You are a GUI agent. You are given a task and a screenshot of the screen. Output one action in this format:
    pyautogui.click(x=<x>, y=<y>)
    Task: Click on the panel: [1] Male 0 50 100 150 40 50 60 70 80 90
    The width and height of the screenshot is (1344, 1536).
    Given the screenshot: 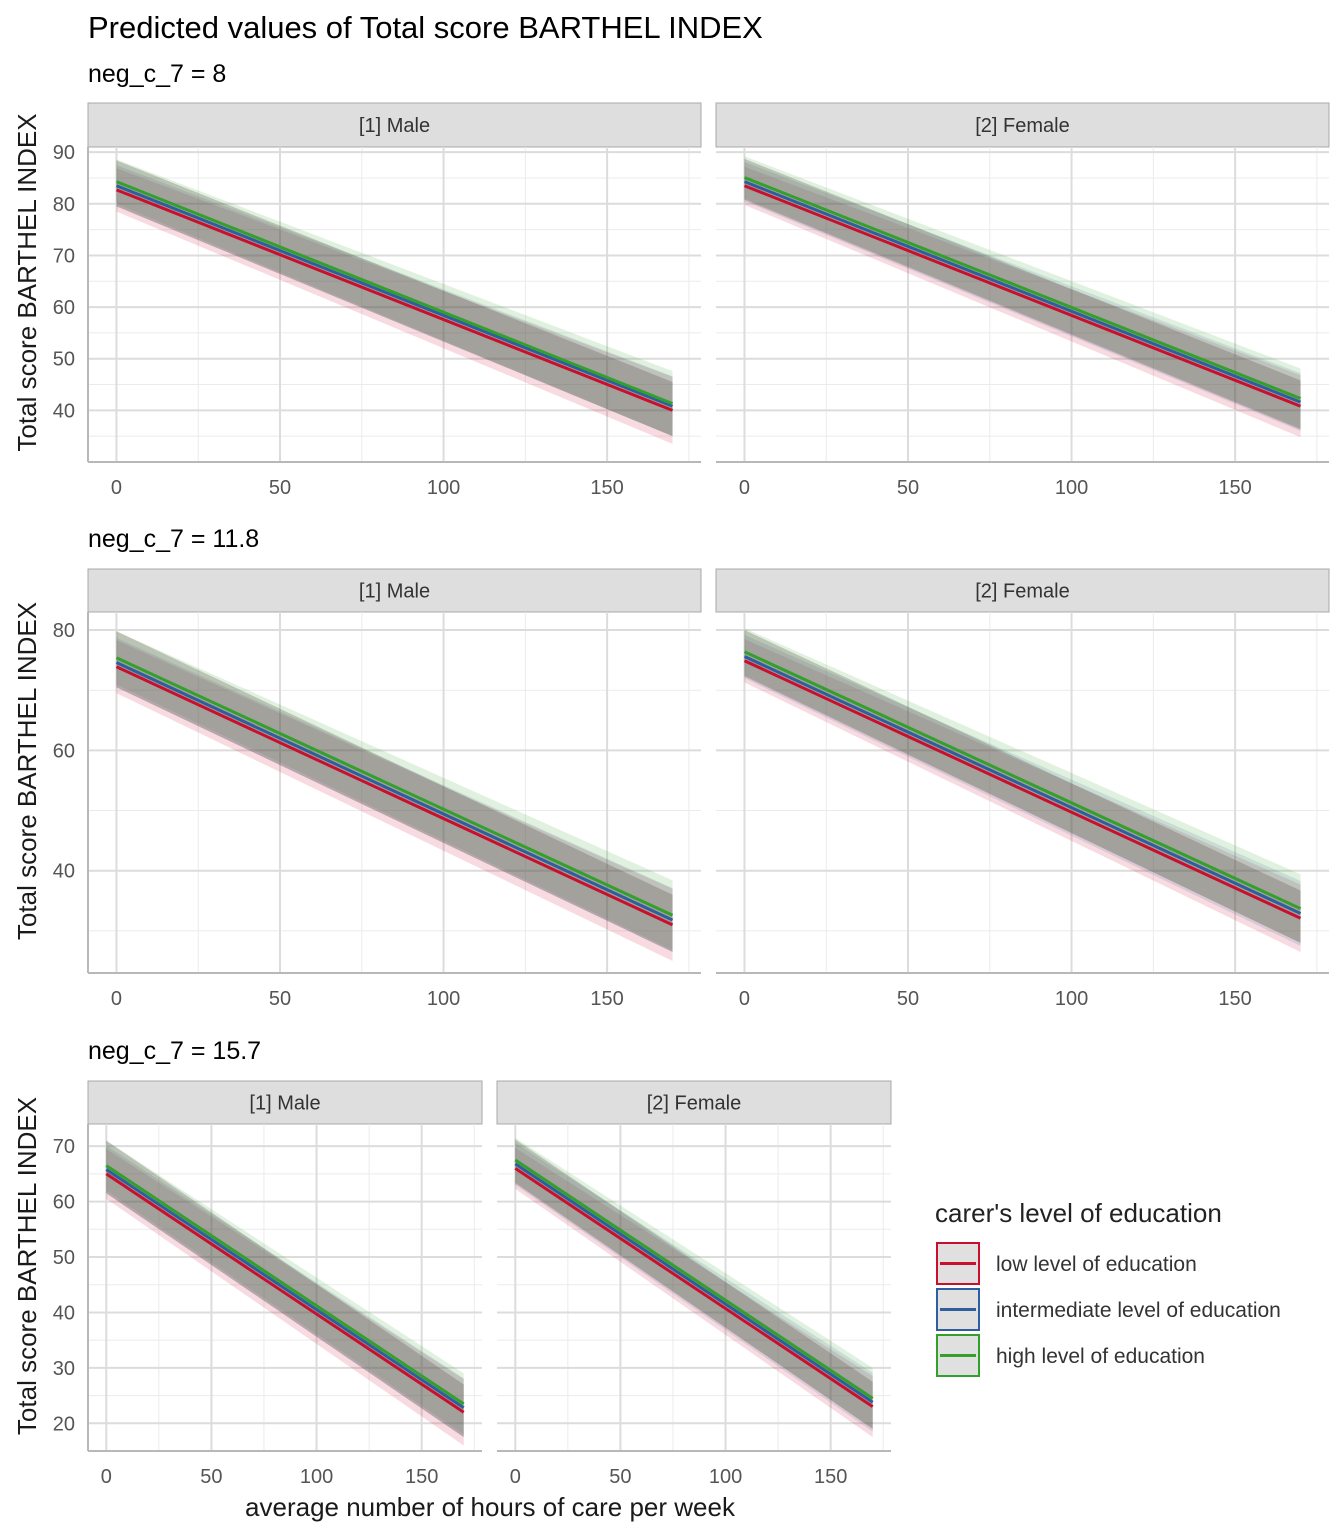 What is the action you would take?
    pyautogui.click(x=377, y=300)
    